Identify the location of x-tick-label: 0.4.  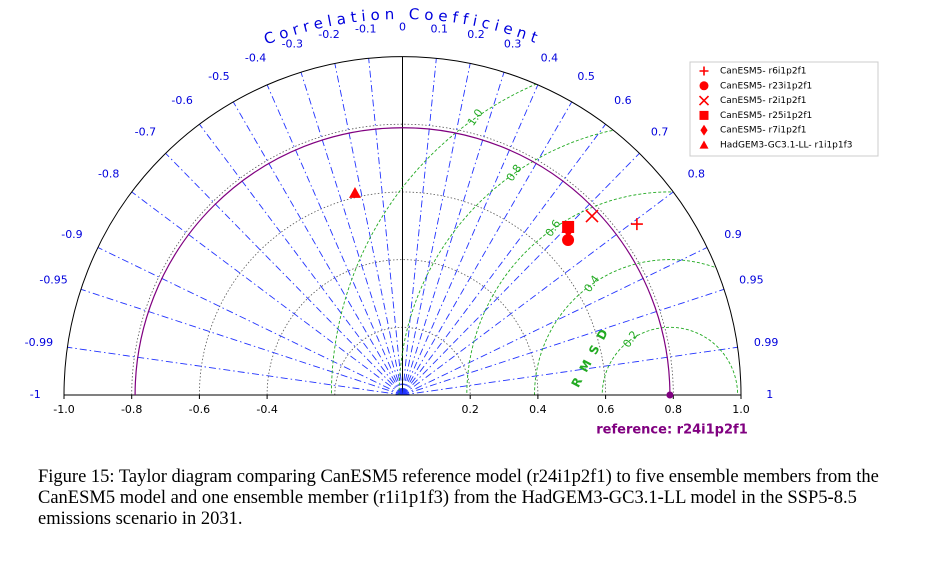
(538, 409).